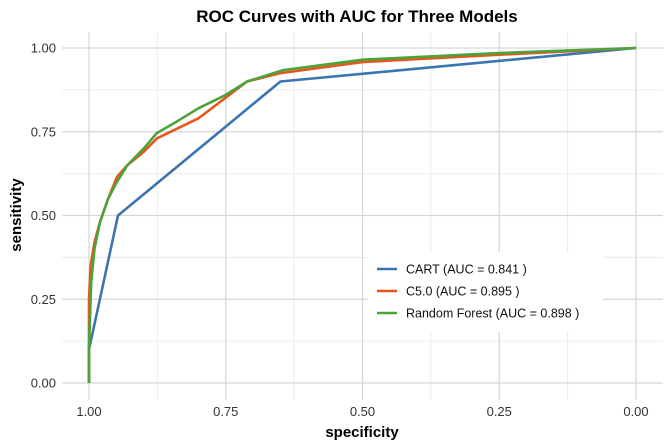  Describe the element at coordinates (499, 411) in the screenshot. I see `x-tick-label: 0.25` at that location.